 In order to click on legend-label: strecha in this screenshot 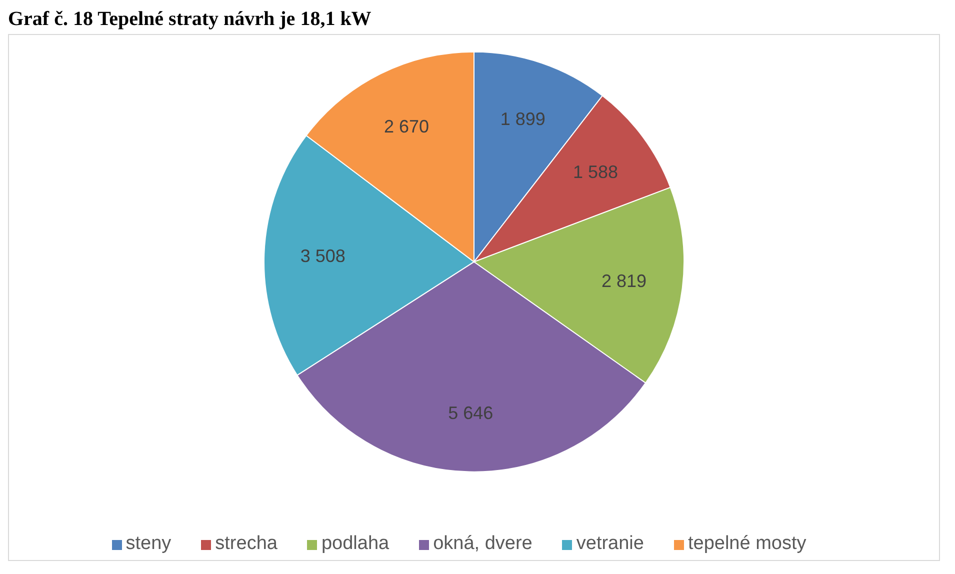, I will do `click(246, 543)`.